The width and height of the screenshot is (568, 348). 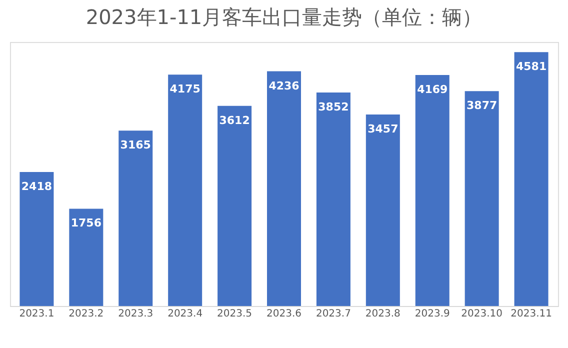 What do you see at coordinates (234, 314) in the screenshot?
I see `x-tick-label: 2023.5` at bounding box center [234, 314].